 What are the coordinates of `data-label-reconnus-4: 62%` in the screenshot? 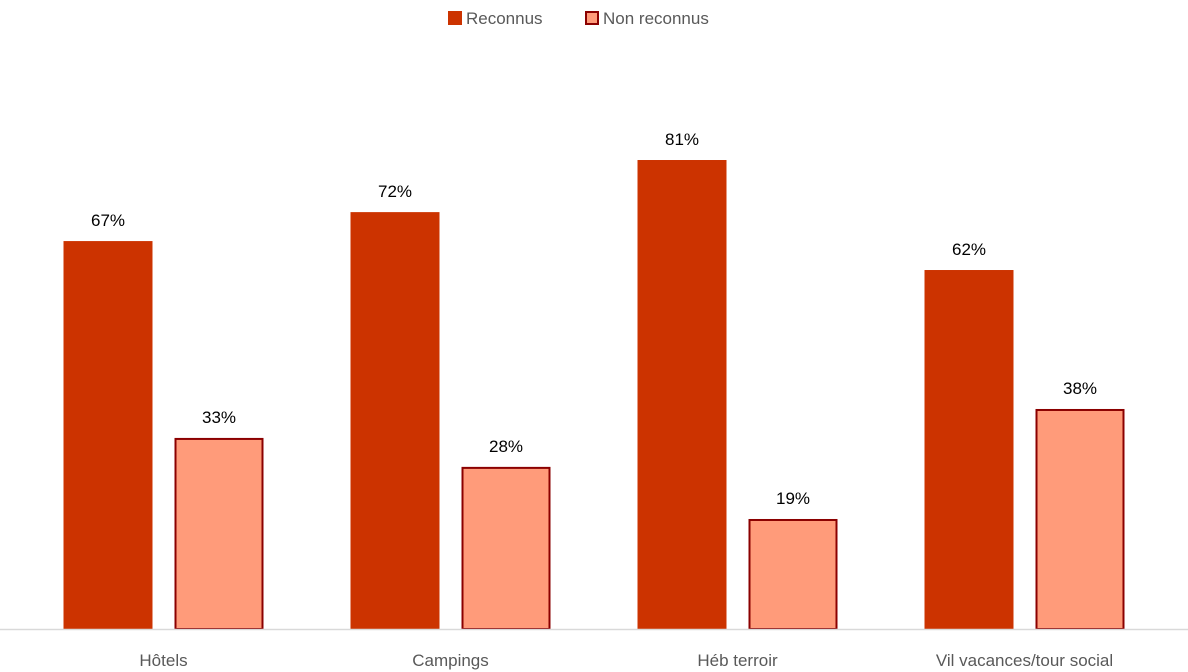 It's located at (969, 249).